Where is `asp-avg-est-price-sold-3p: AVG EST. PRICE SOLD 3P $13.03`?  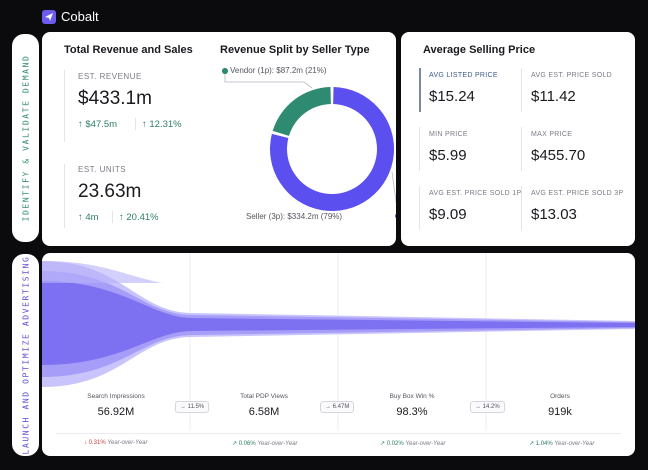 asp-avg-est-price-sold-3p: AVG EST. PRICE SOLD 3P $13.03 is located at coordinates (572, 212).